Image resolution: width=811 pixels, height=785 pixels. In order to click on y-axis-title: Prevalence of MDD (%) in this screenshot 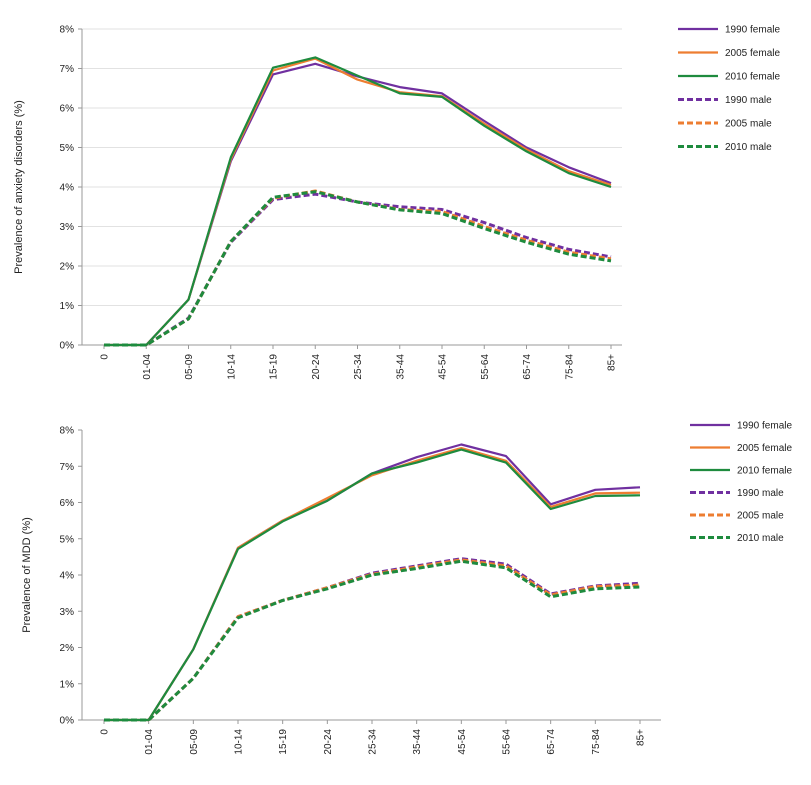, I will do `click(27, 575)`.